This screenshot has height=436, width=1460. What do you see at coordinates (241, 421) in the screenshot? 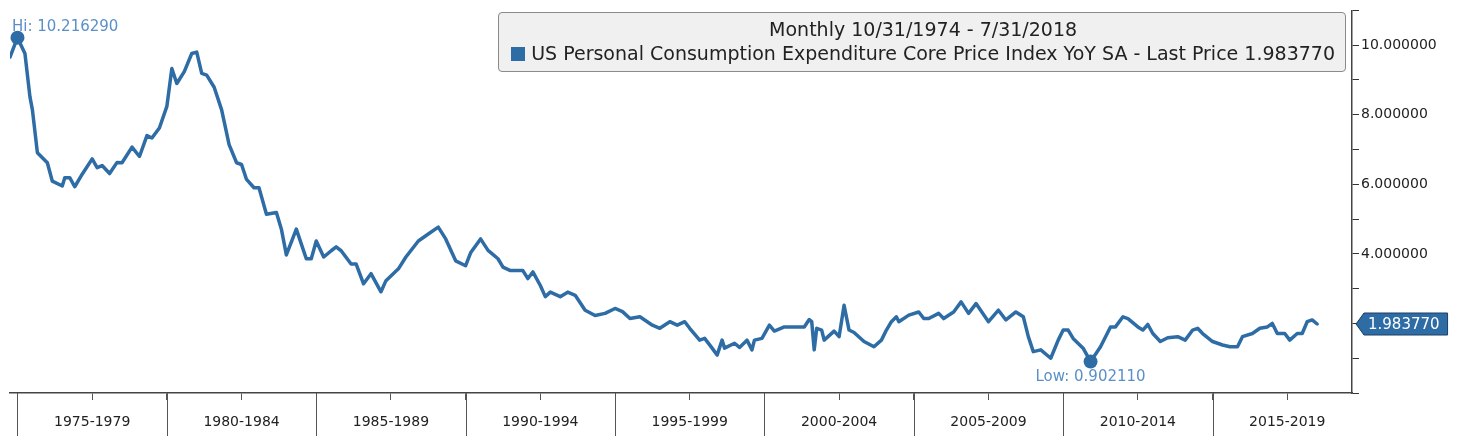
I see `x-tick-label: 1980-1984` at bounding box center [241, 421].